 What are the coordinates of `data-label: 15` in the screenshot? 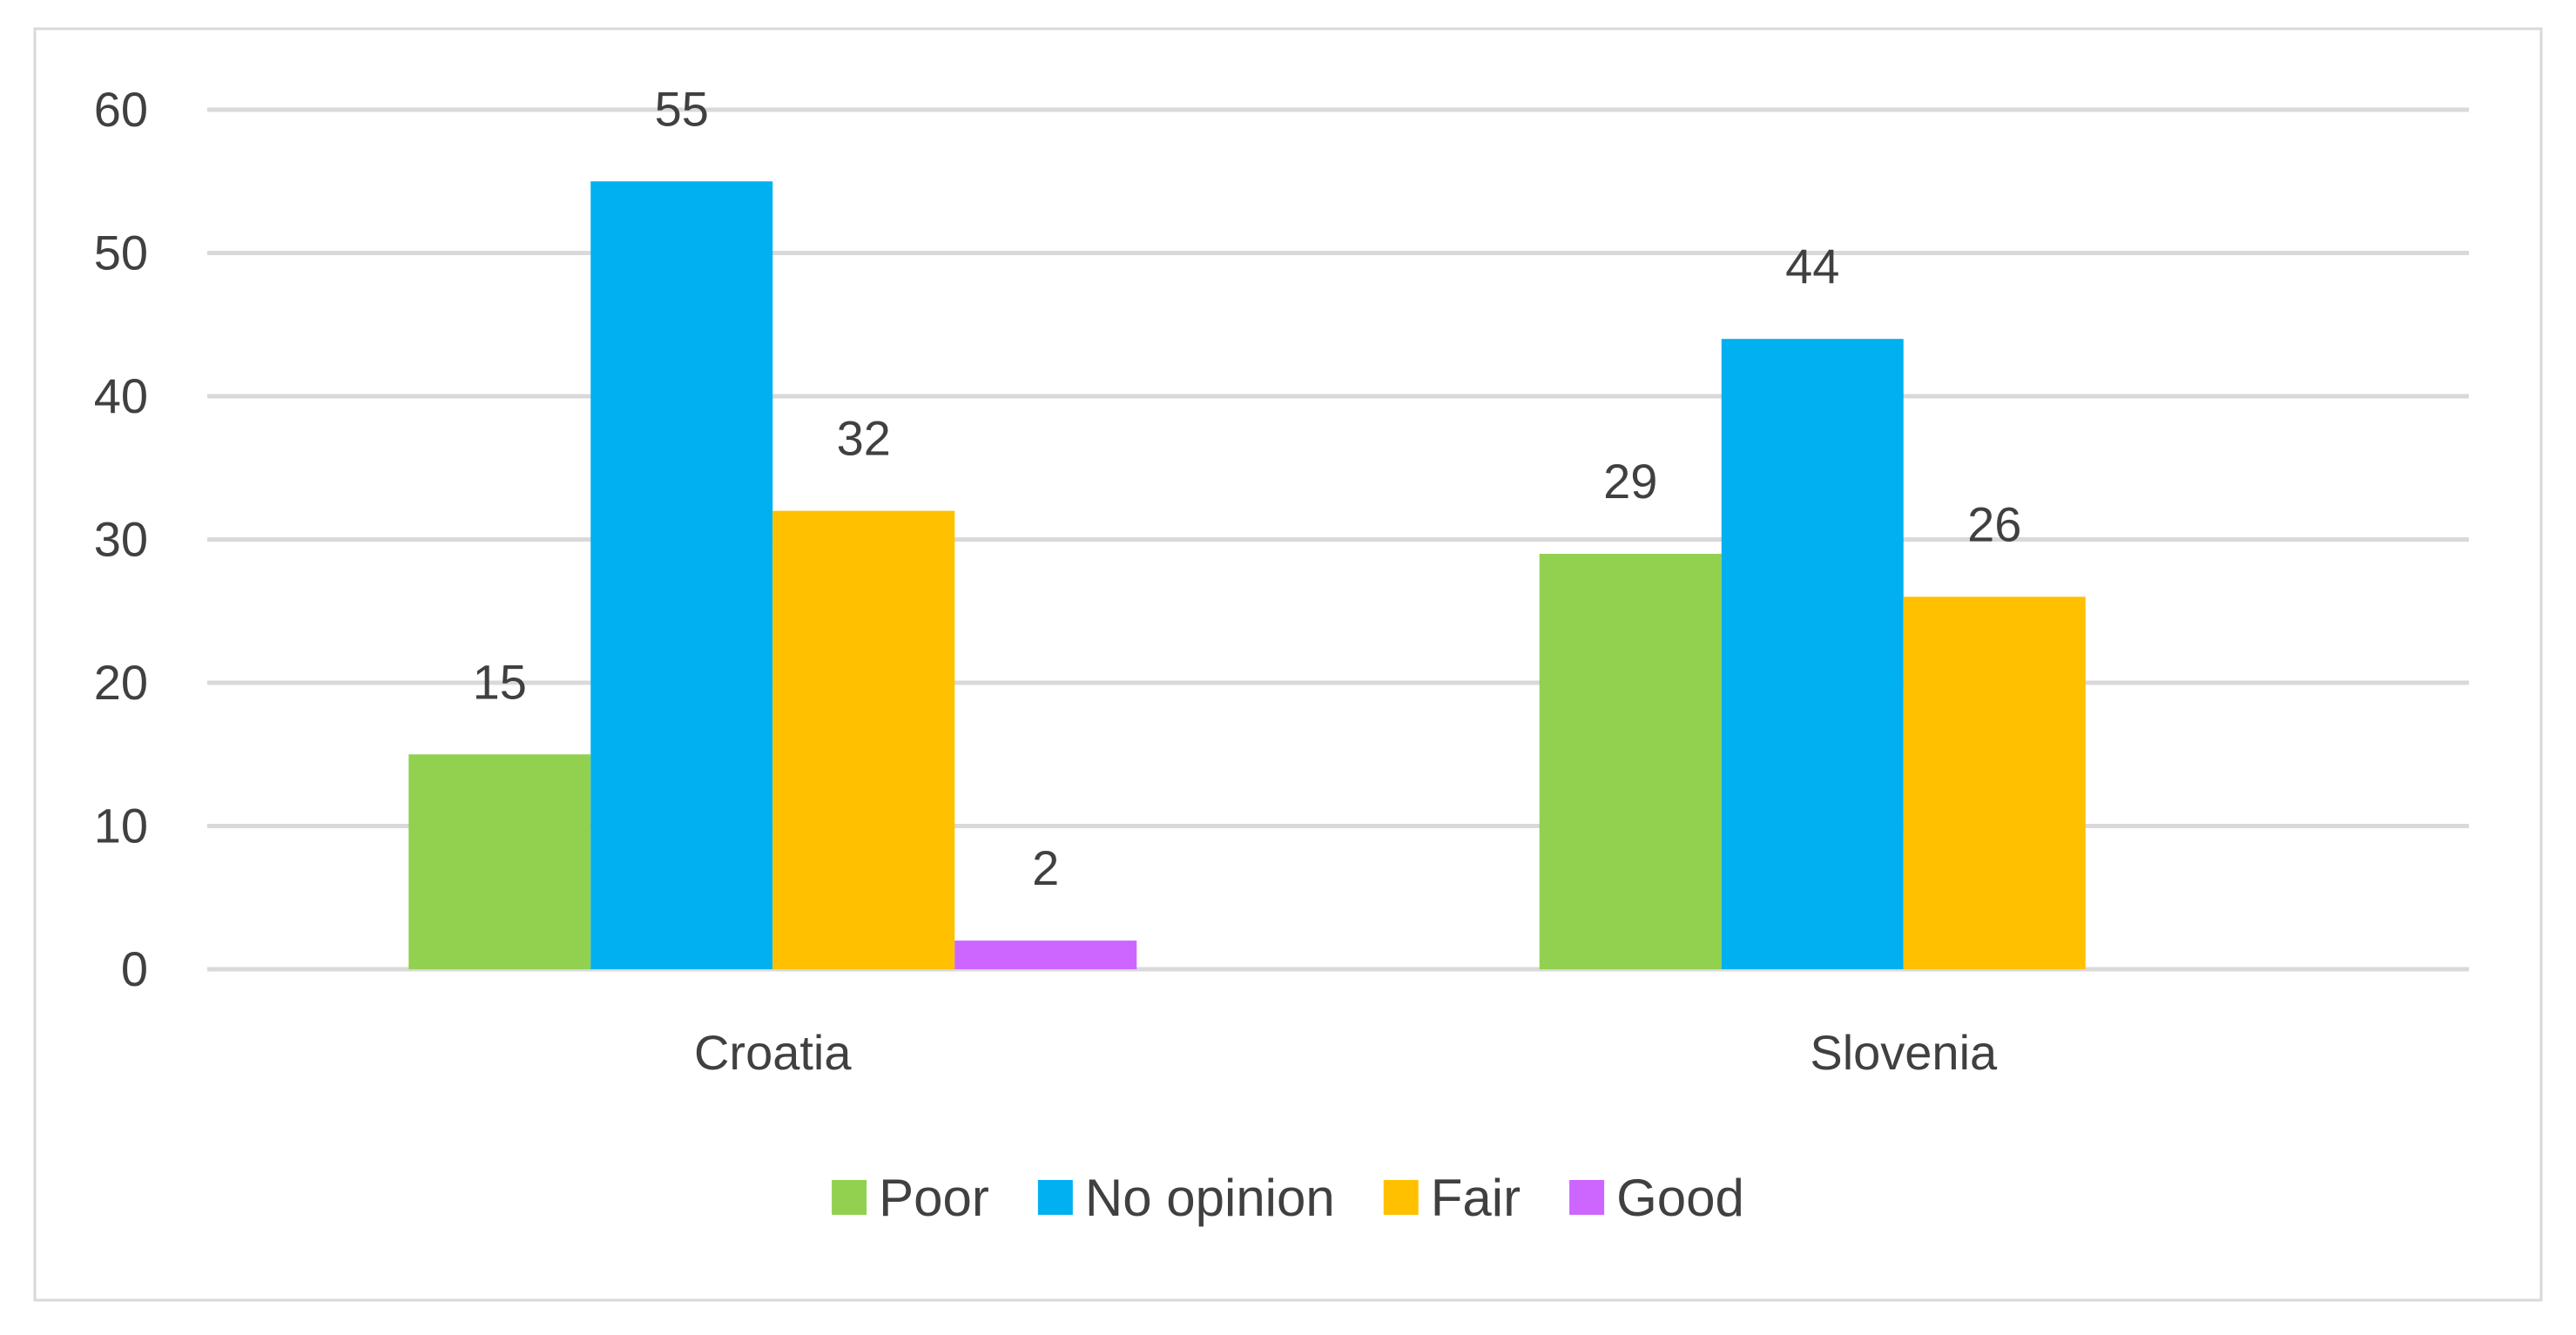 It's located at (500, 681).